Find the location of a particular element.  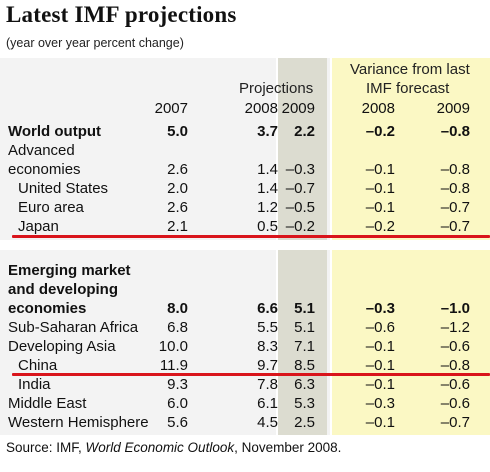

variance-year-2009: 2009 is located at coordinates (453, 108).